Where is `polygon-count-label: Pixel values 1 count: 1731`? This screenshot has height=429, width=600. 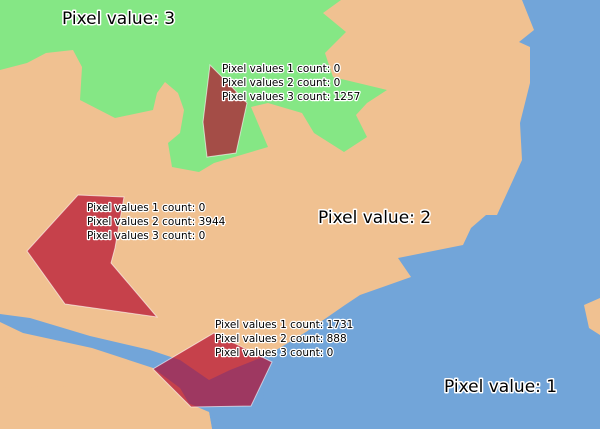
polygon-count-label: Pixel values 1 count: 1731 is located at coordinates (284, 325).